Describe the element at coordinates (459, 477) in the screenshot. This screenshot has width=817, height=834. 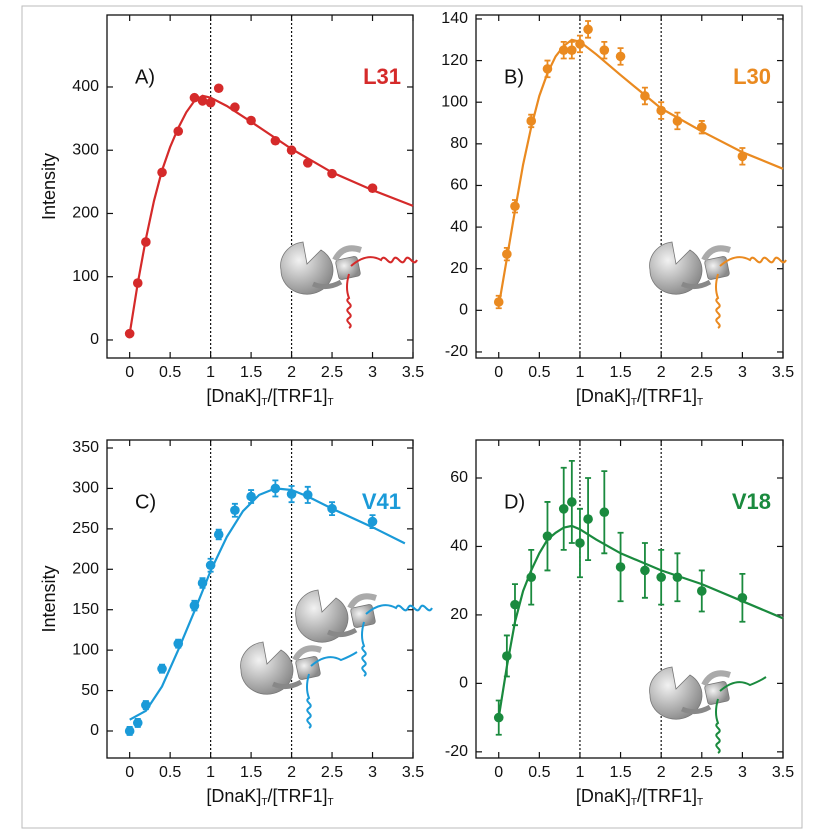
I see `y-tick-label: 60` at that location.